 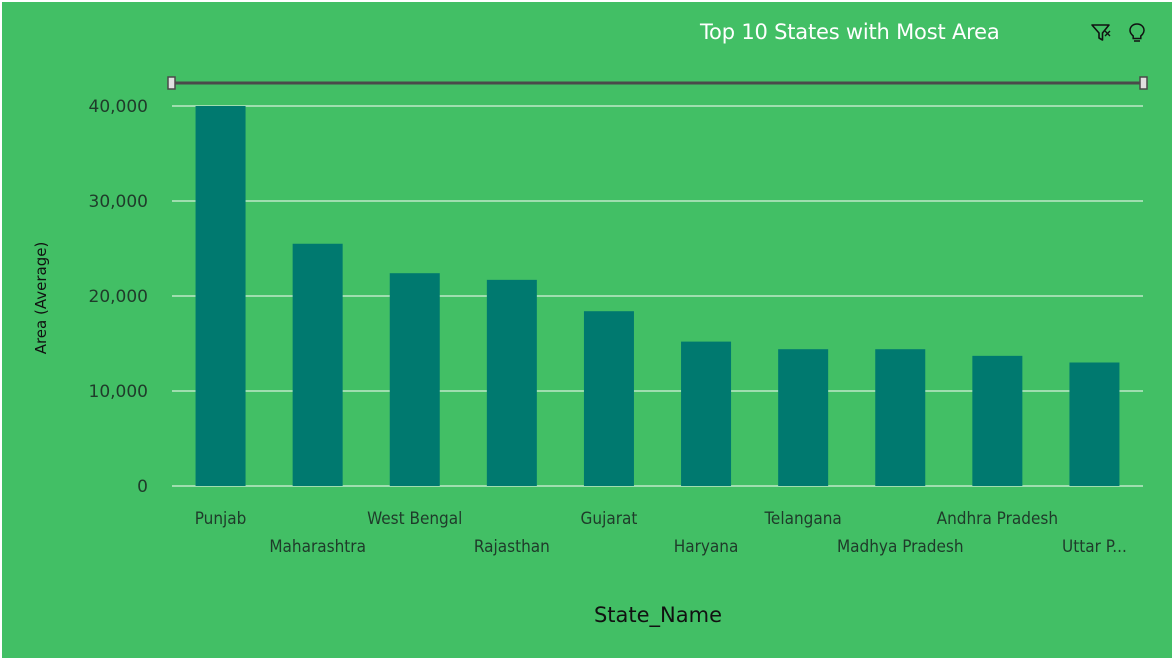 I want to click on x-axis-title: State_Name, so click(x=658, y=615).